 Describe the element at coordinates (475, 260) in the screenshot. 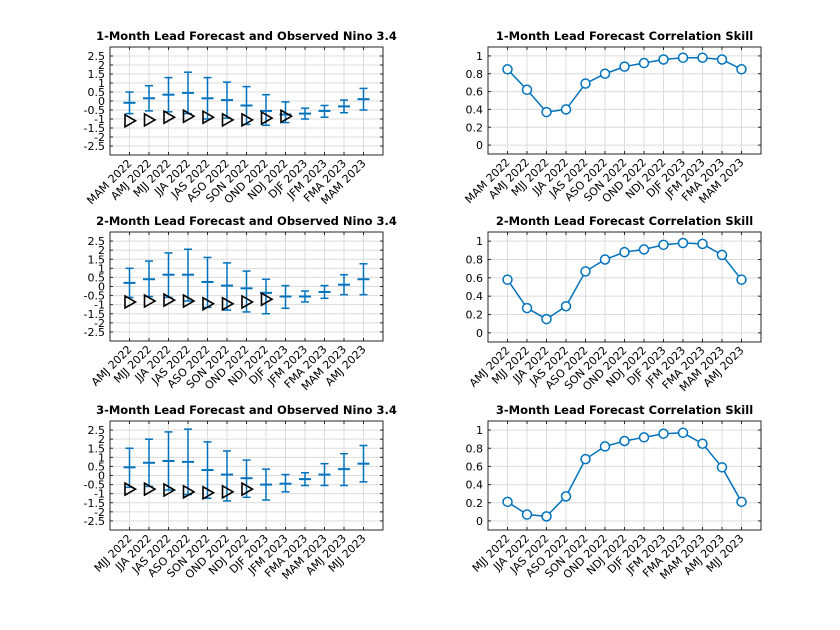

I see `y-tick-label: 0.8` at that location.